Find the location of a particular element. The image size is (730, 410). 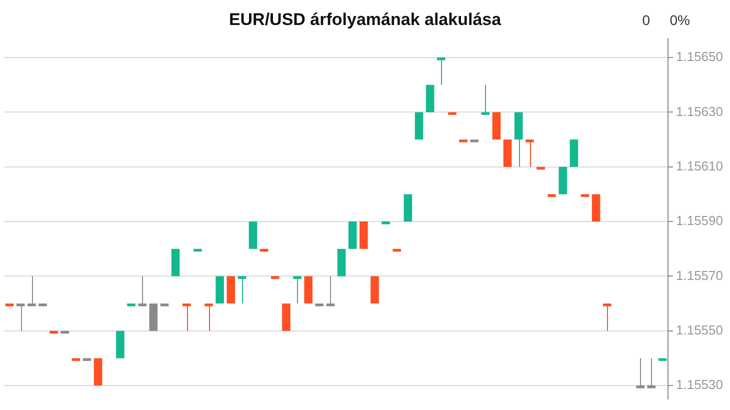

chart-title: EUR/USD árfolyamának alakulása is located at coordinates (365, 19).